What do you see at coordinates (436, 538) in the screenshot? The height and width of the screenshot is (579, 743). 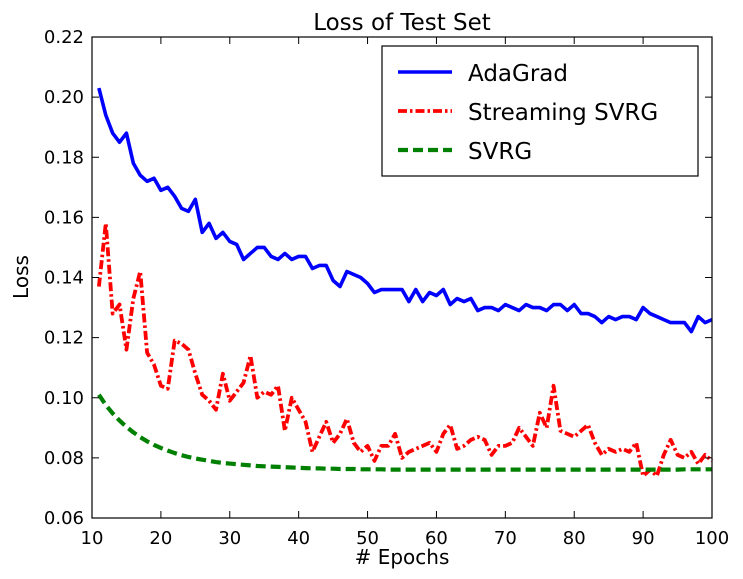 I see `x-tick-label: 60` at bounding box center [436, 538].